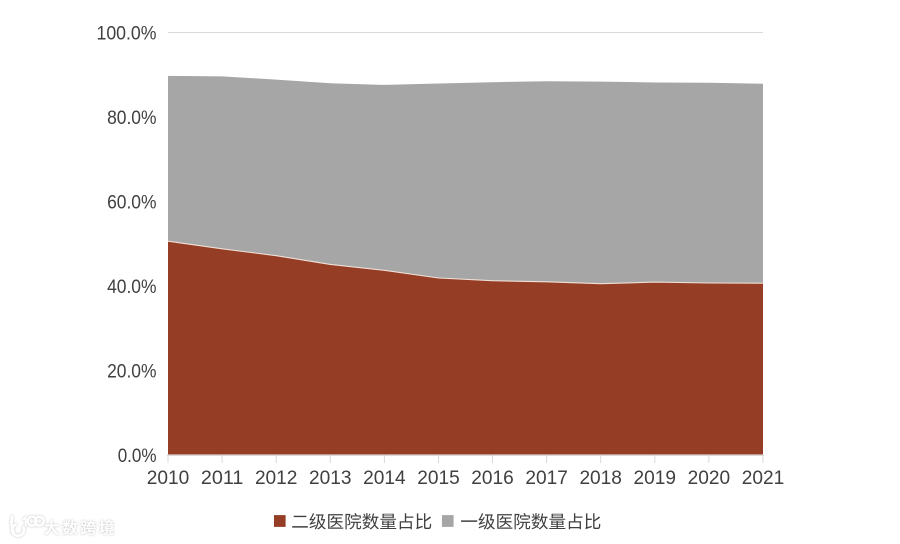 The height and width of the screenshot is (544, 900). I want to click on svg-text: 20.0%, so click(131, 371).